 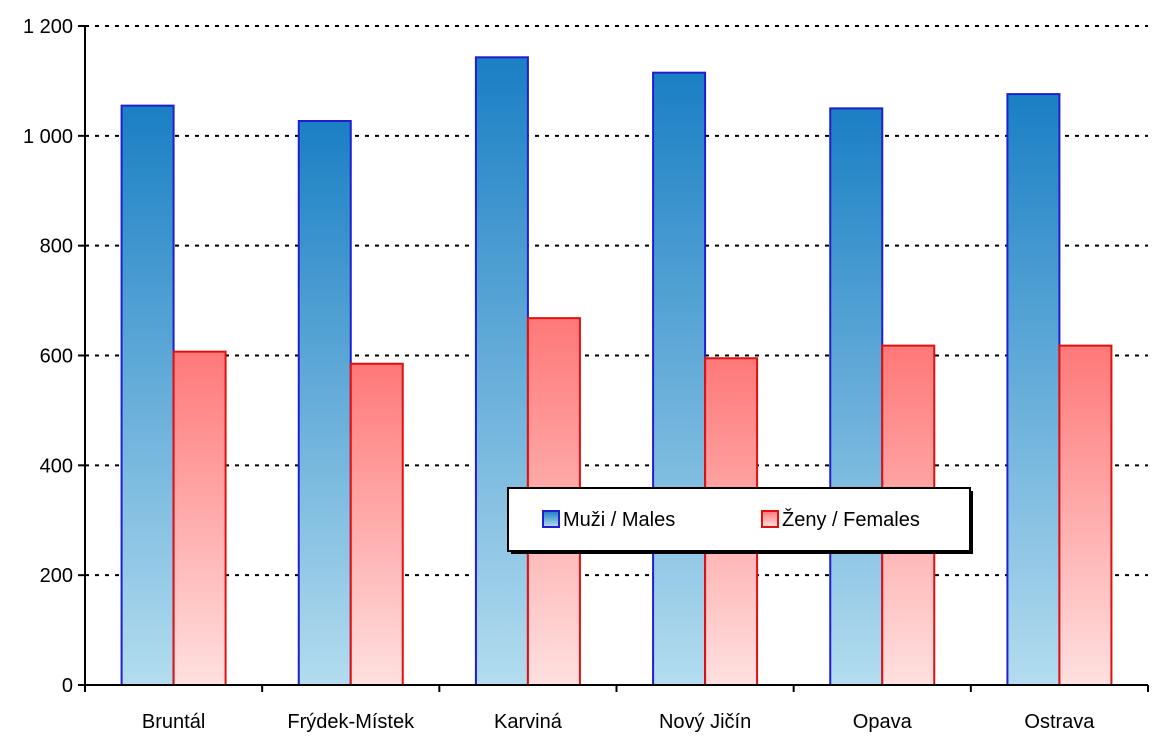 I want to click on y-tick-label: 400, so click(x=56, y=466).